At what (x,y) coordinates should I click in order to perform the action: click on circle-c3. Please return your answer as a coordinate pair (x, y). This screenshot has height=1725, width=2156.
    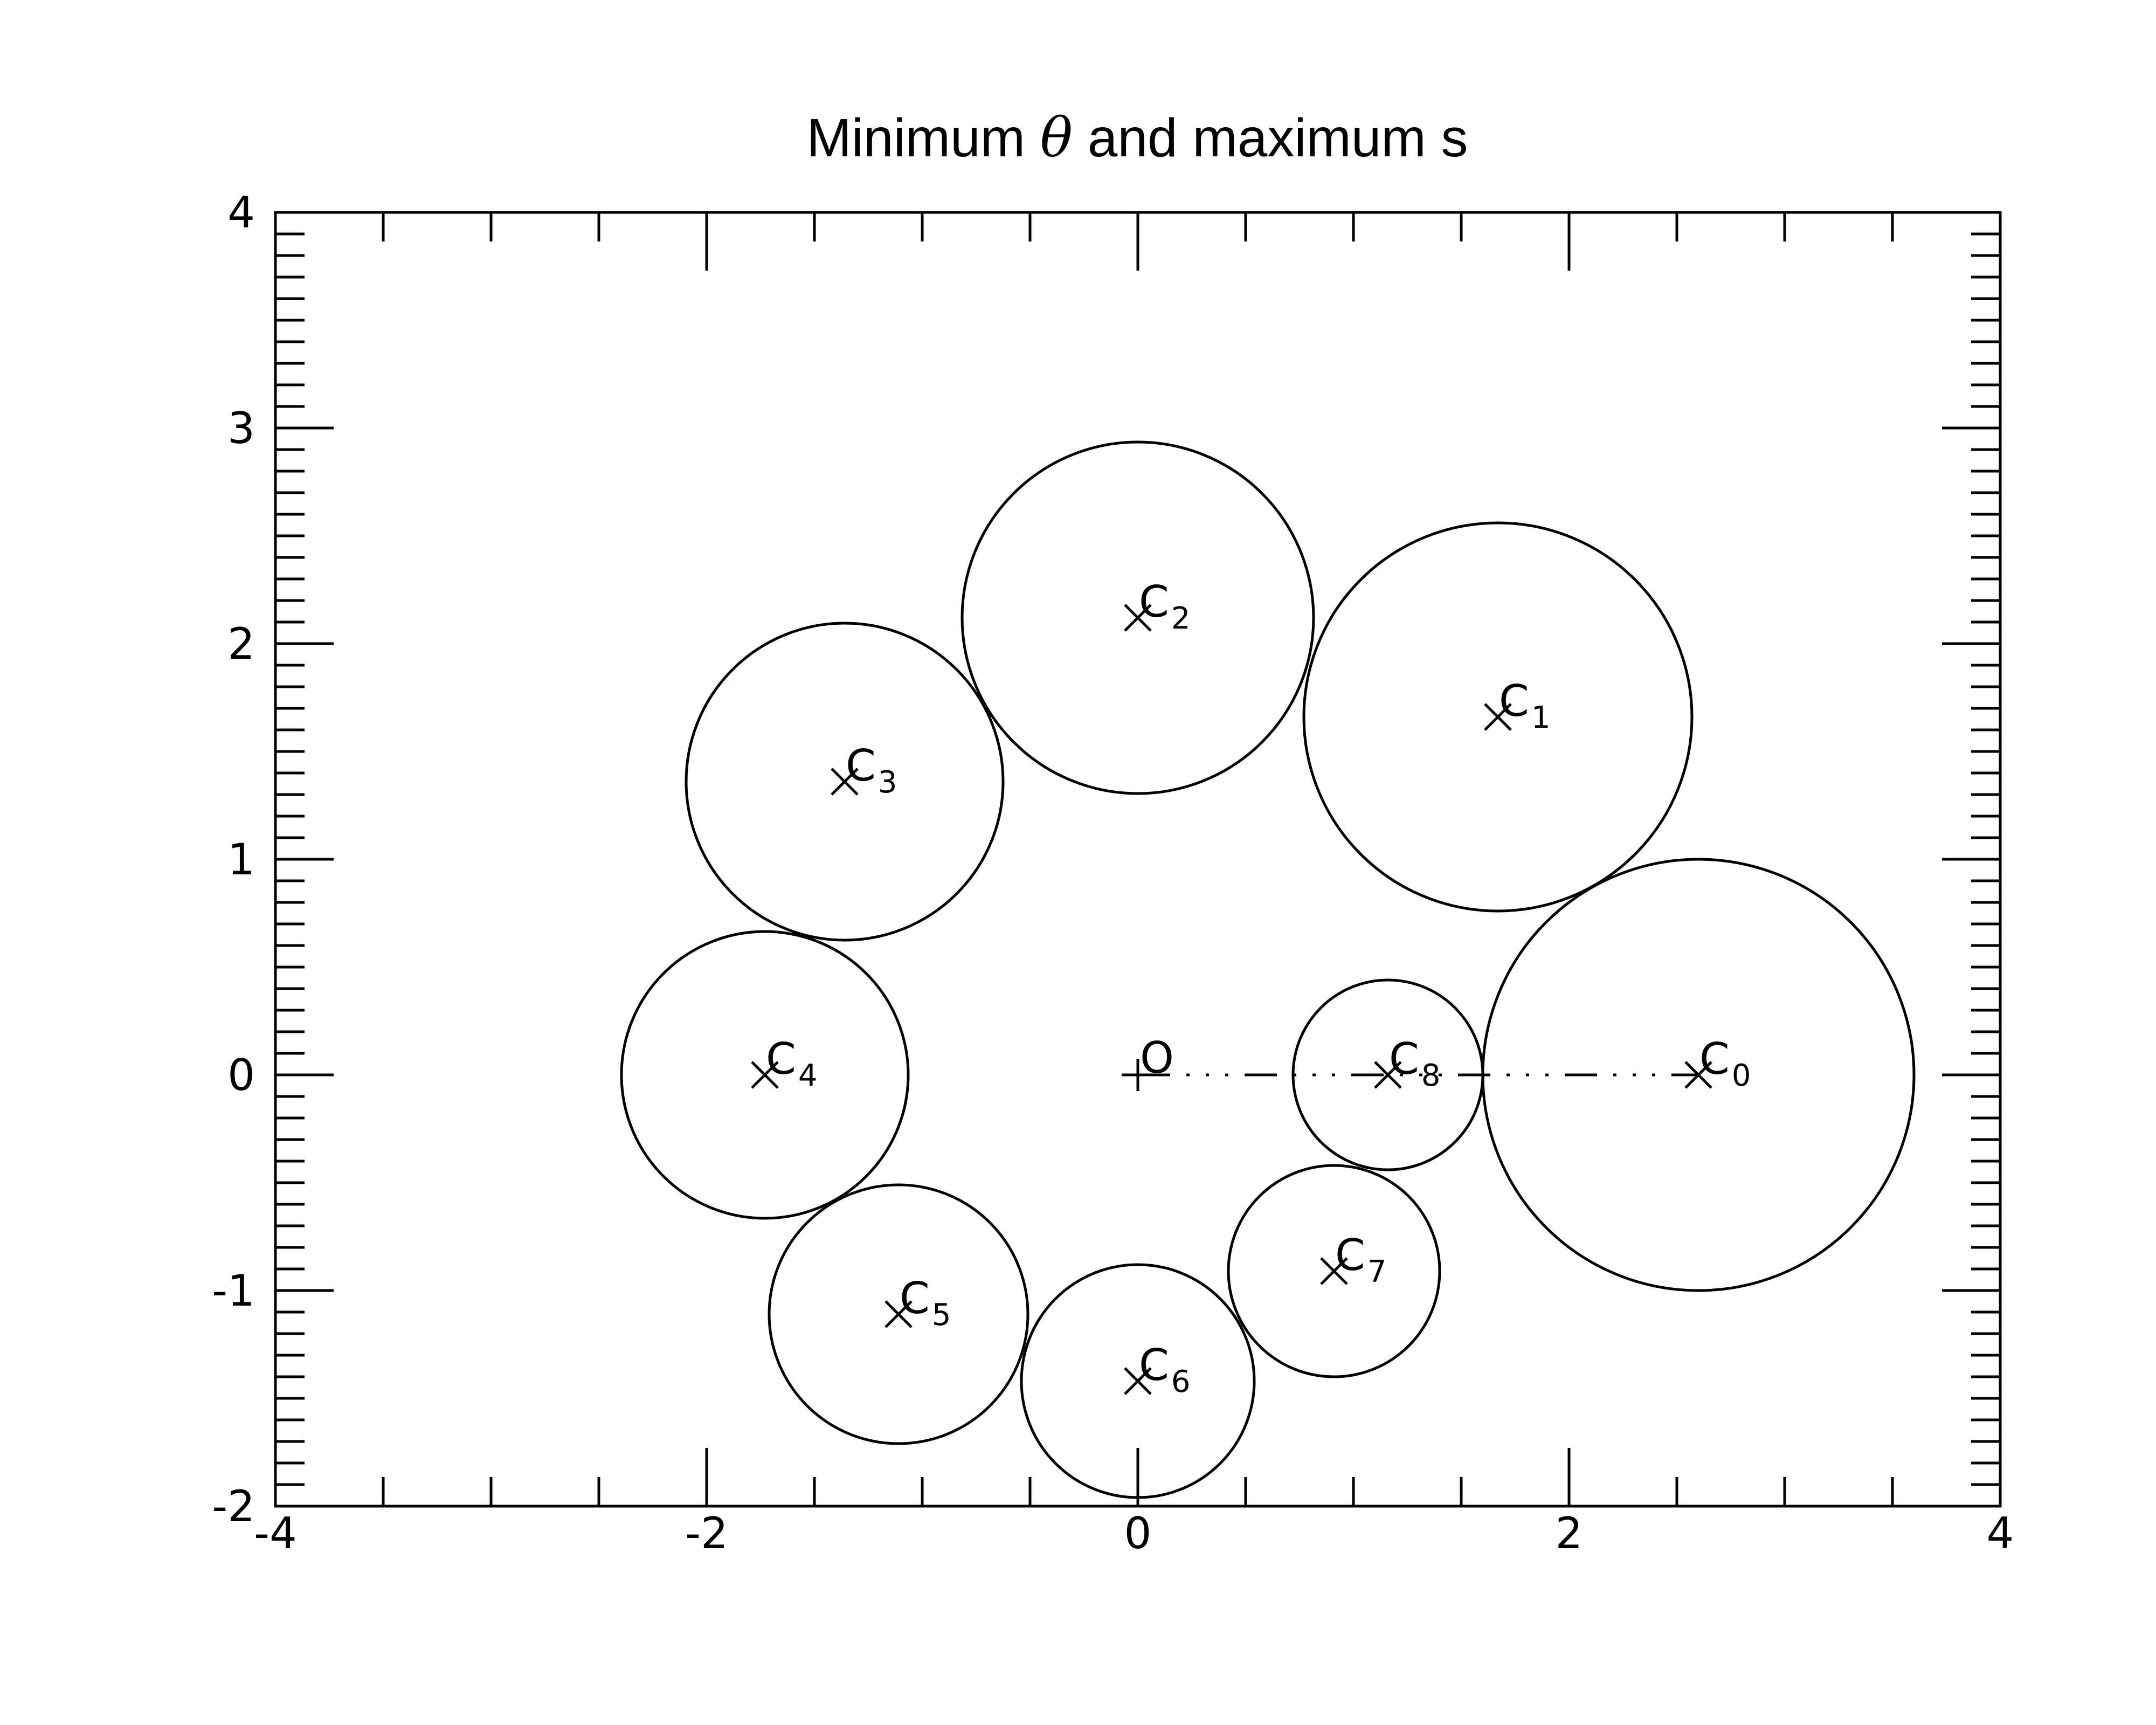
    Looking at the image, I should click on (845, 782).